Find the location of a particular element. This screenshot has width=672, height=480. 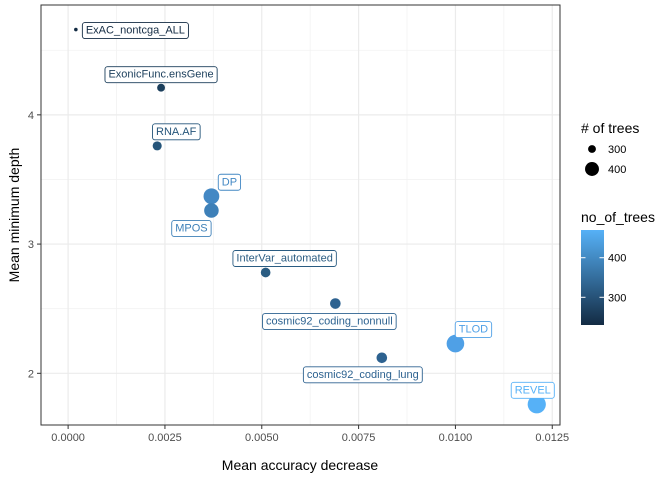

point-label: TLOD is located at coordinates (473, 330).